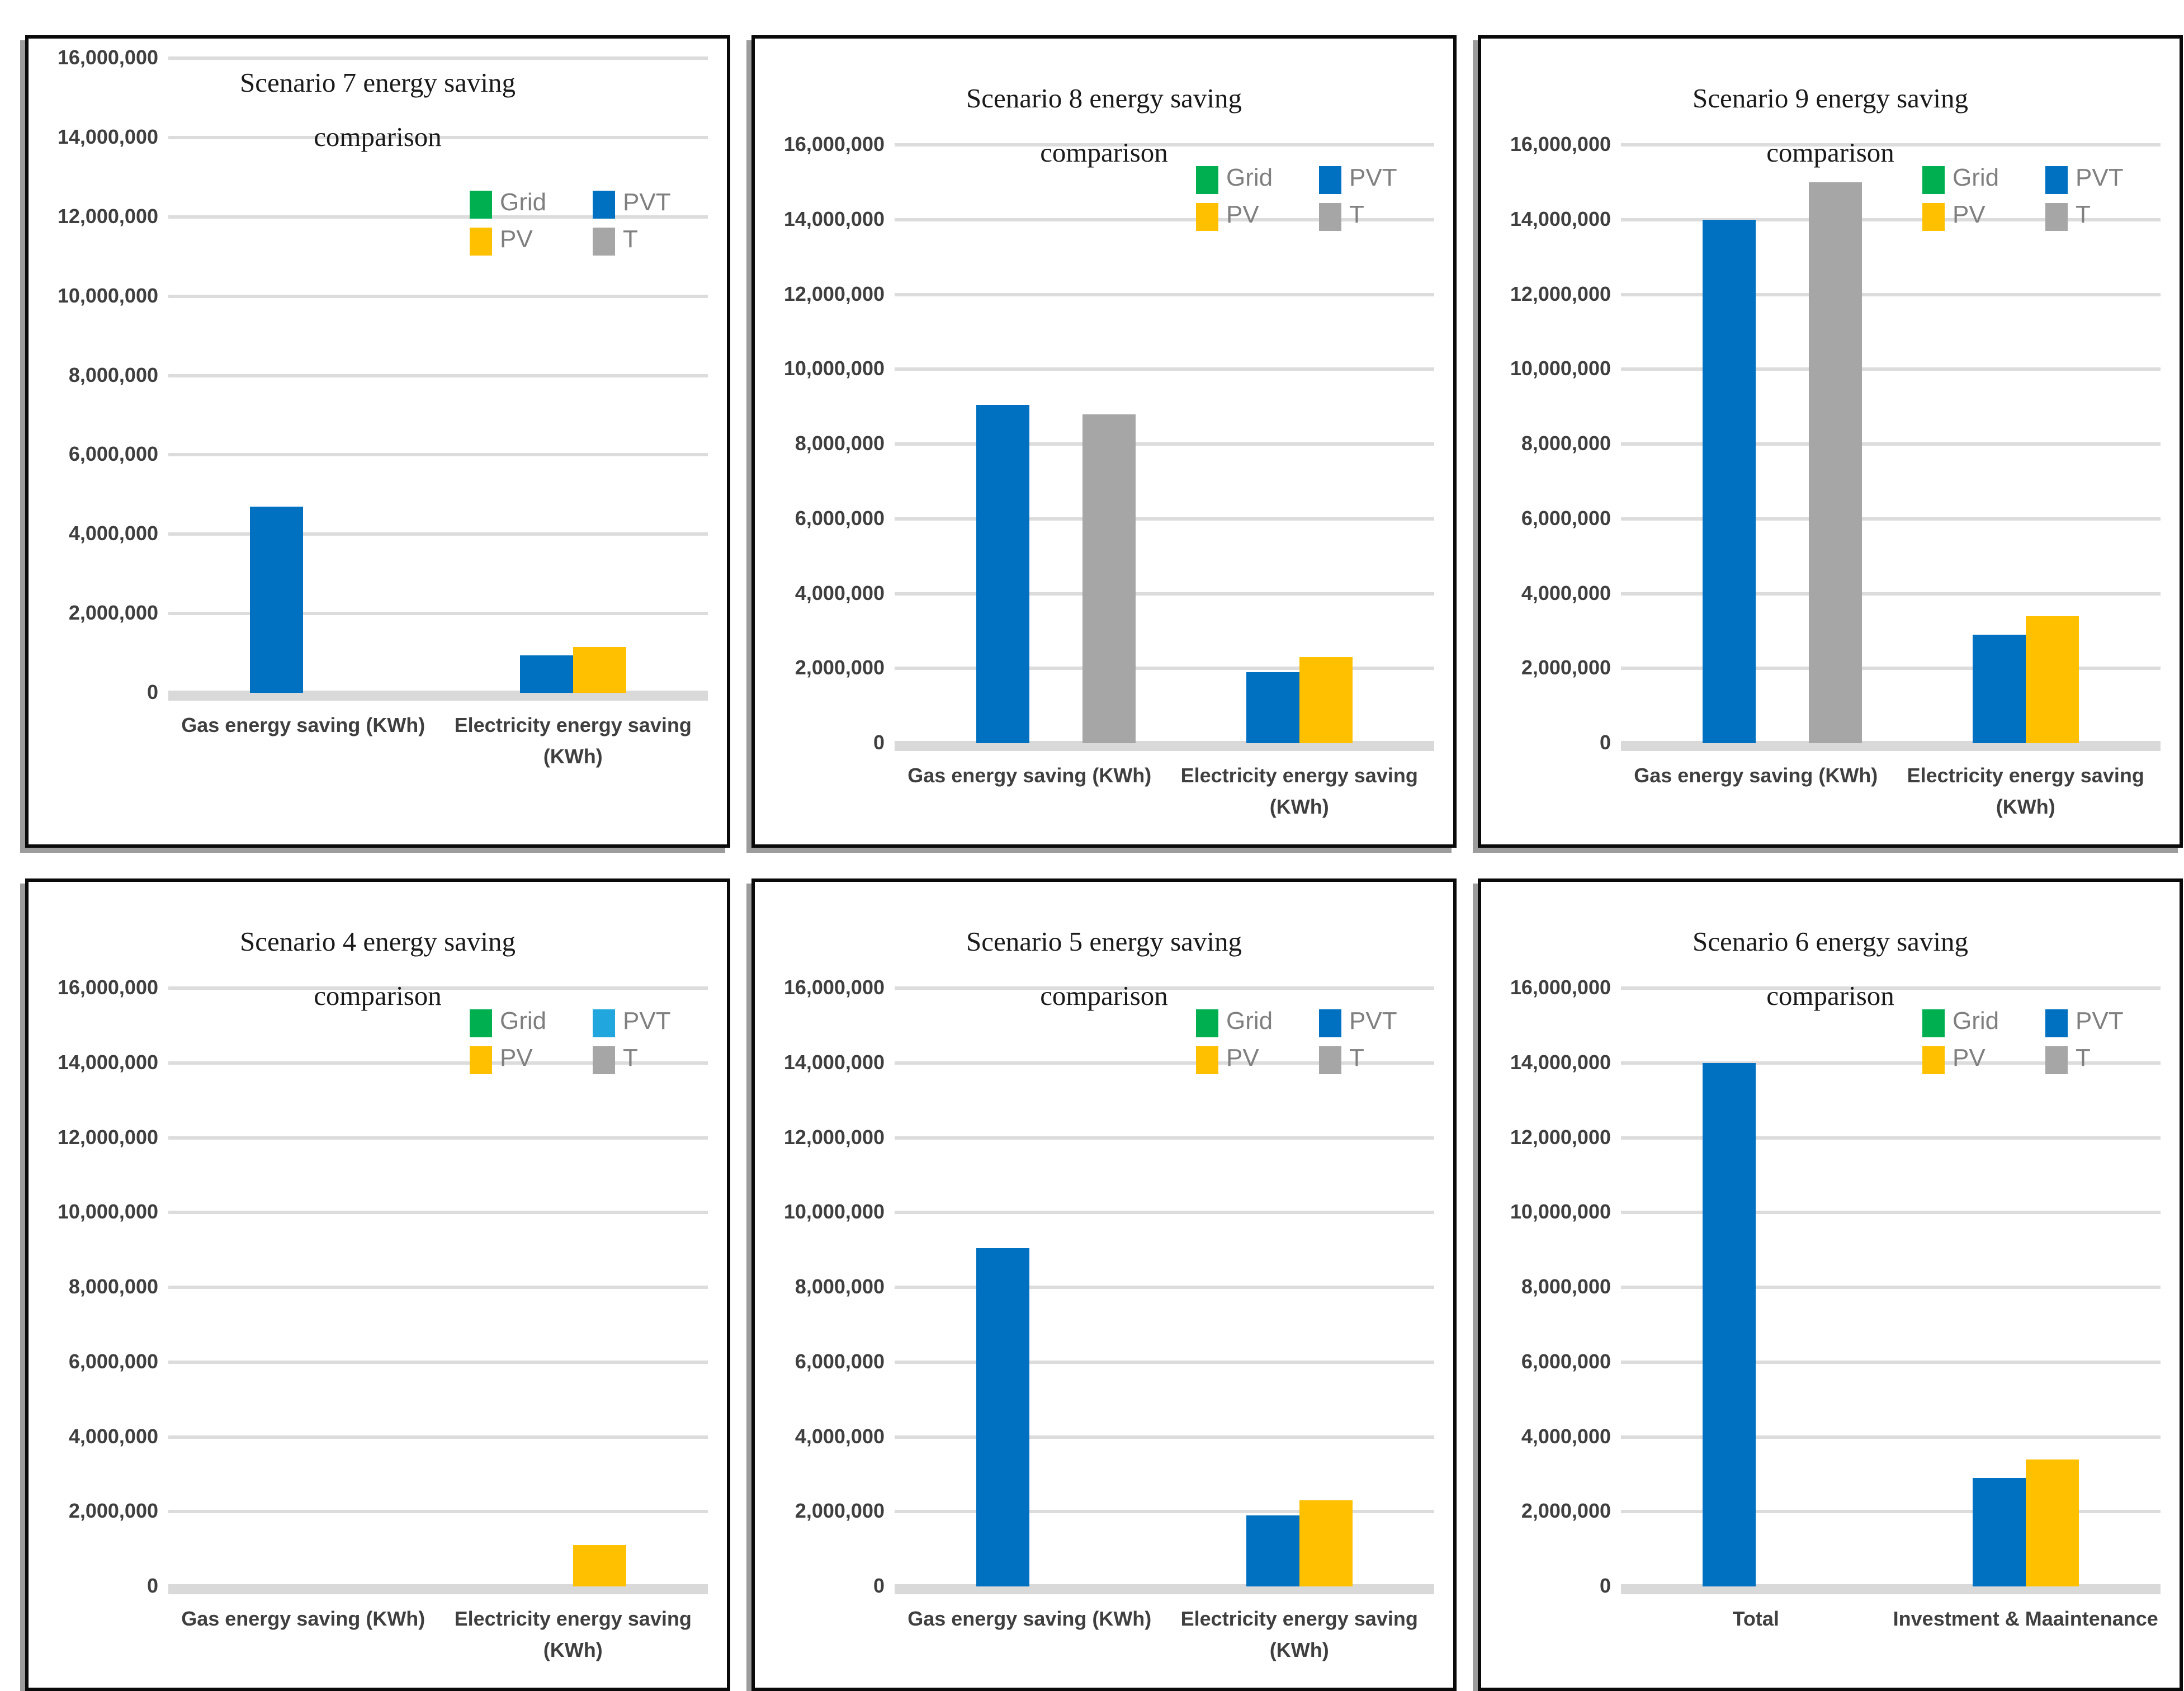 Image resolution: width=2184 pixels, height=1691 pixels. I want to click on chart-title: Scenario 4 energy saving comparison, so click(377, 969).